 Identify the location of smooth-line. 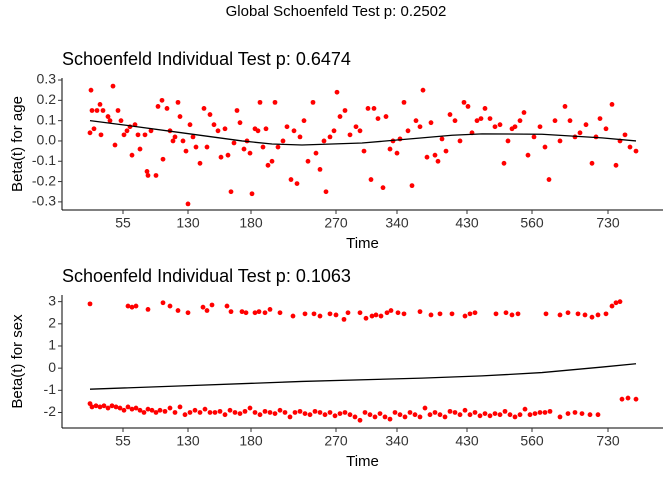
(363, 376).